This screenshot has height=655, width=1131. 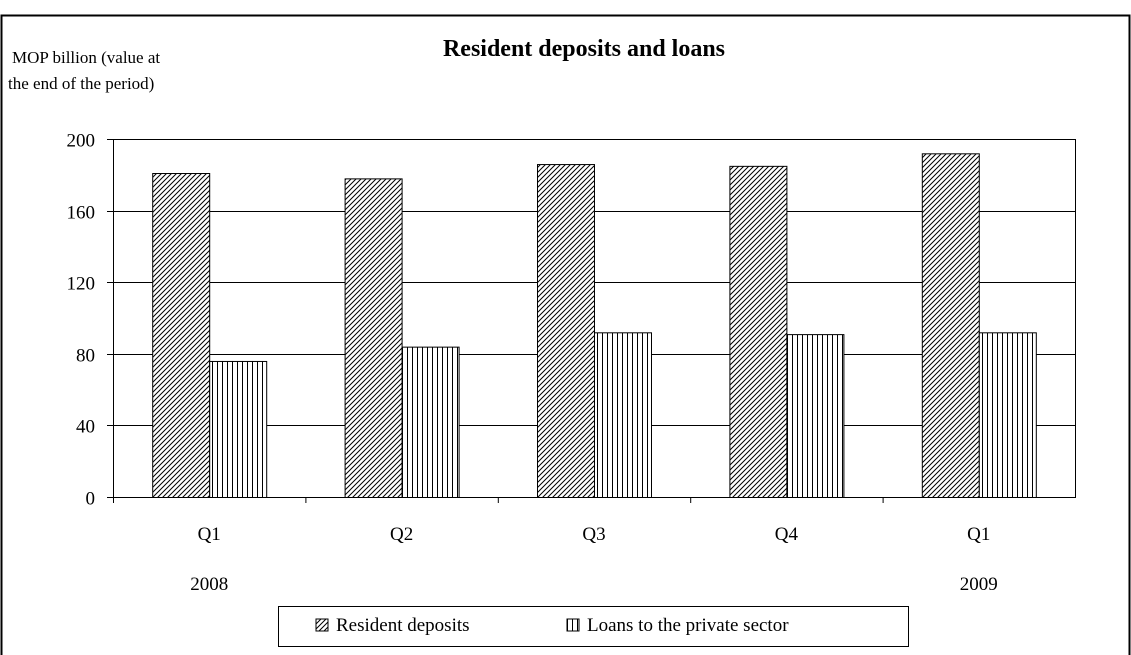 I want to click on y-axis-label-line-1: MOP billion (value at, so click(x=86, y=57).